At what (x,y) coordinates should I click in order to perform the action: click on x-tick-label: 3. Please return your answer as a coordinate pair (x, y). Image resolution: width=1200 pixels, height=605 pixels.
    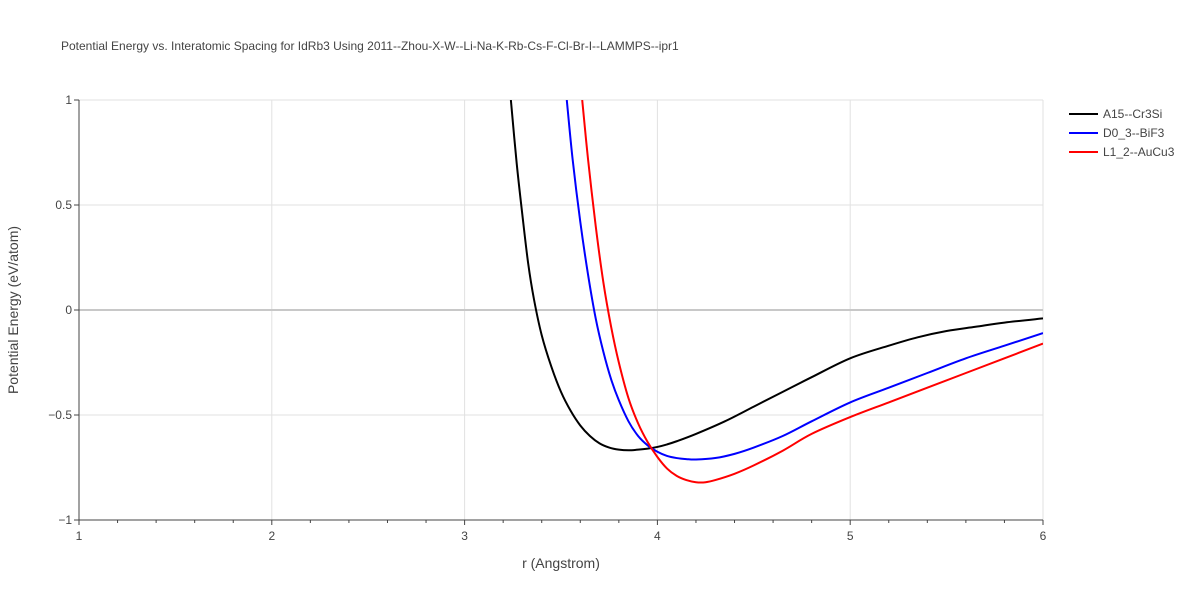
    Looking at the image, I should click on (464, 536).